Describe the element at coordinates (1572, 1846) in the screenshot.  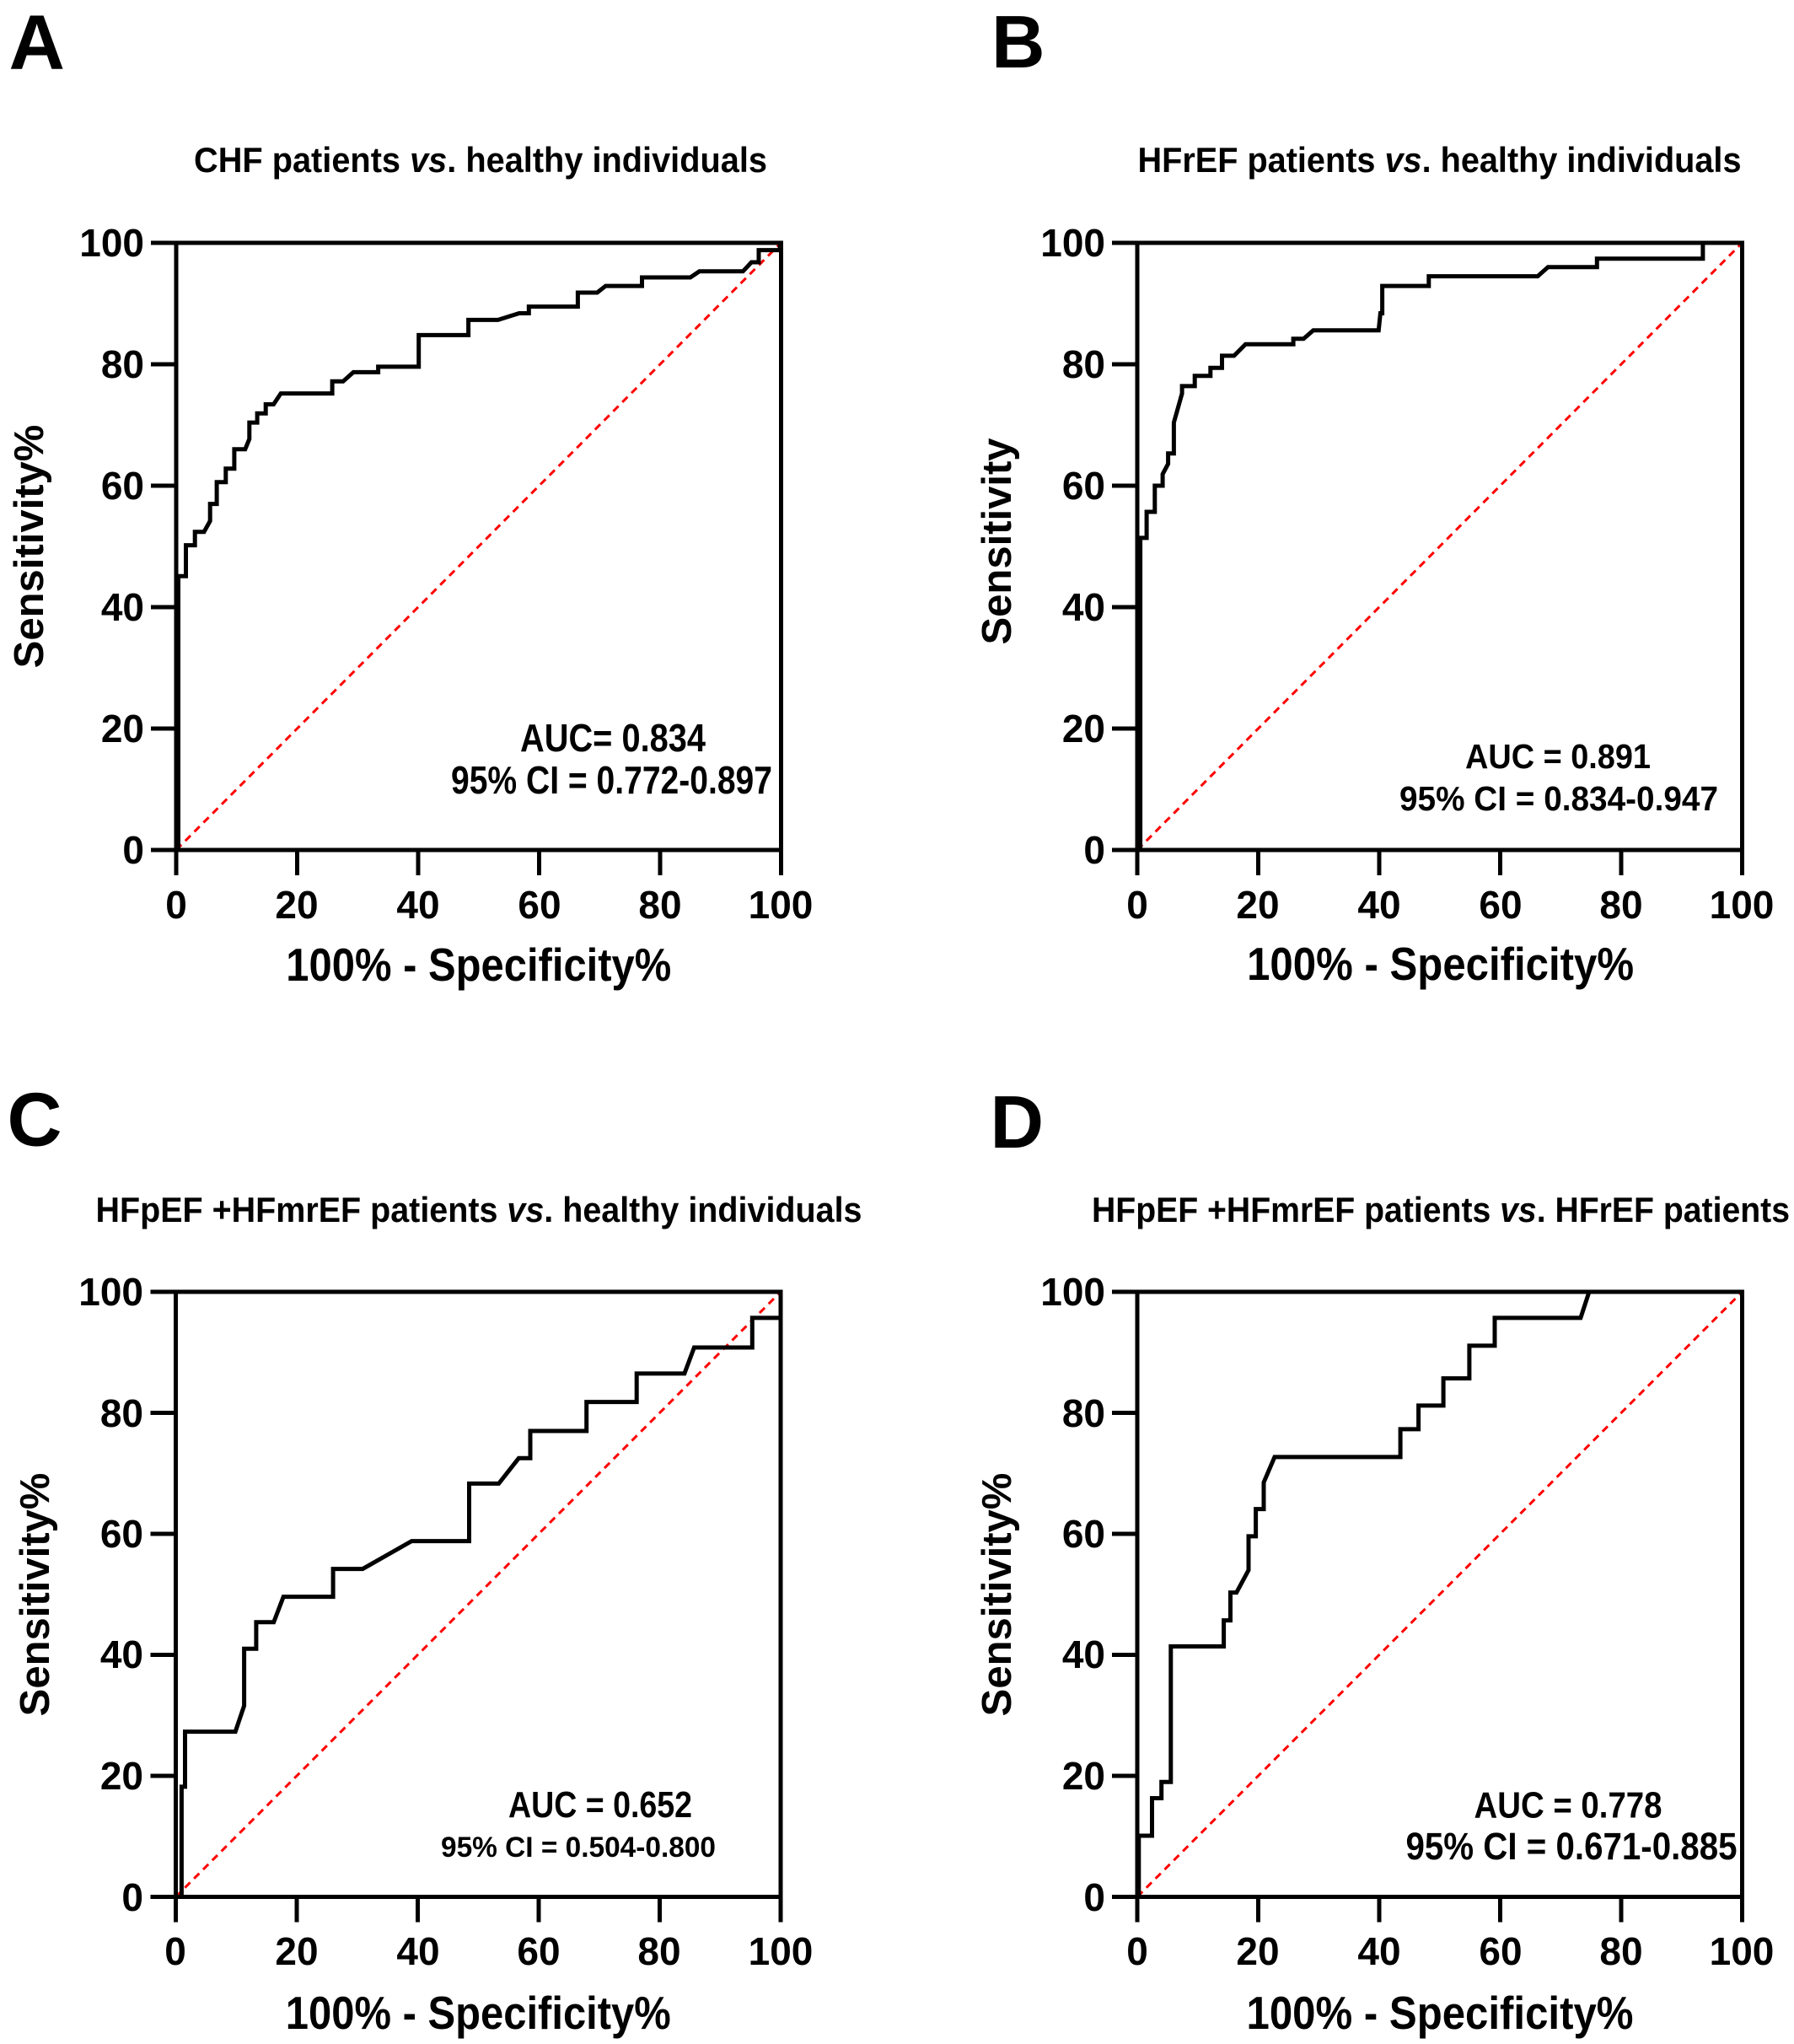
I see `svg-text: 95% CI = 0.671-0.885` at that location.